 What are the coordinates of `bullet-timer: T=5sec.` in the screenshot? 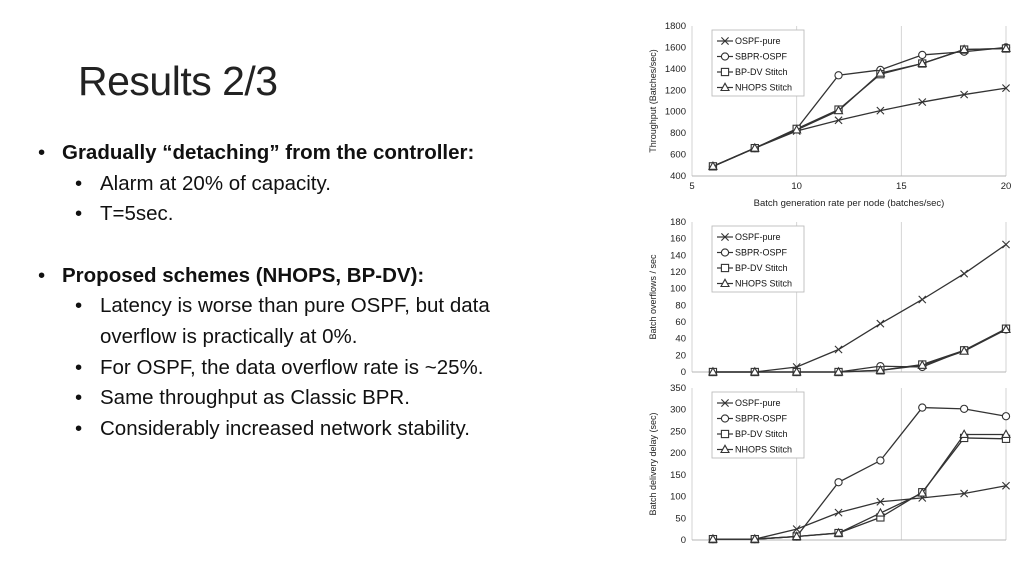 It's located at (298, 214).